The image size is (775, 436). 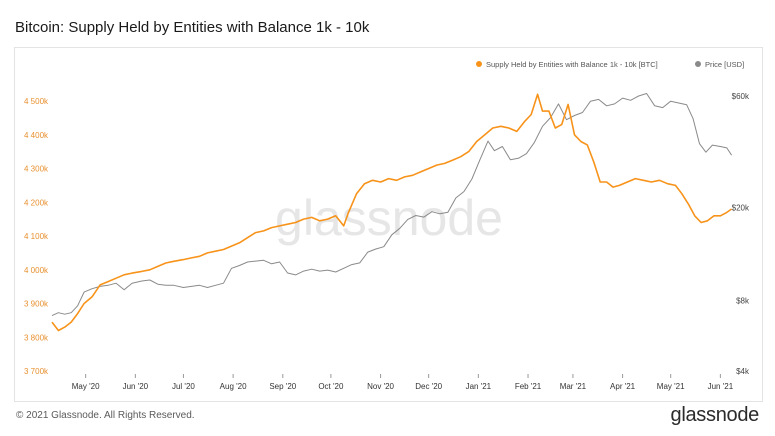 What do you see at coordinates (528, 386) in the screenshot?
I see `x-tick-label: Feb '21` at bounding box center [528, 386].